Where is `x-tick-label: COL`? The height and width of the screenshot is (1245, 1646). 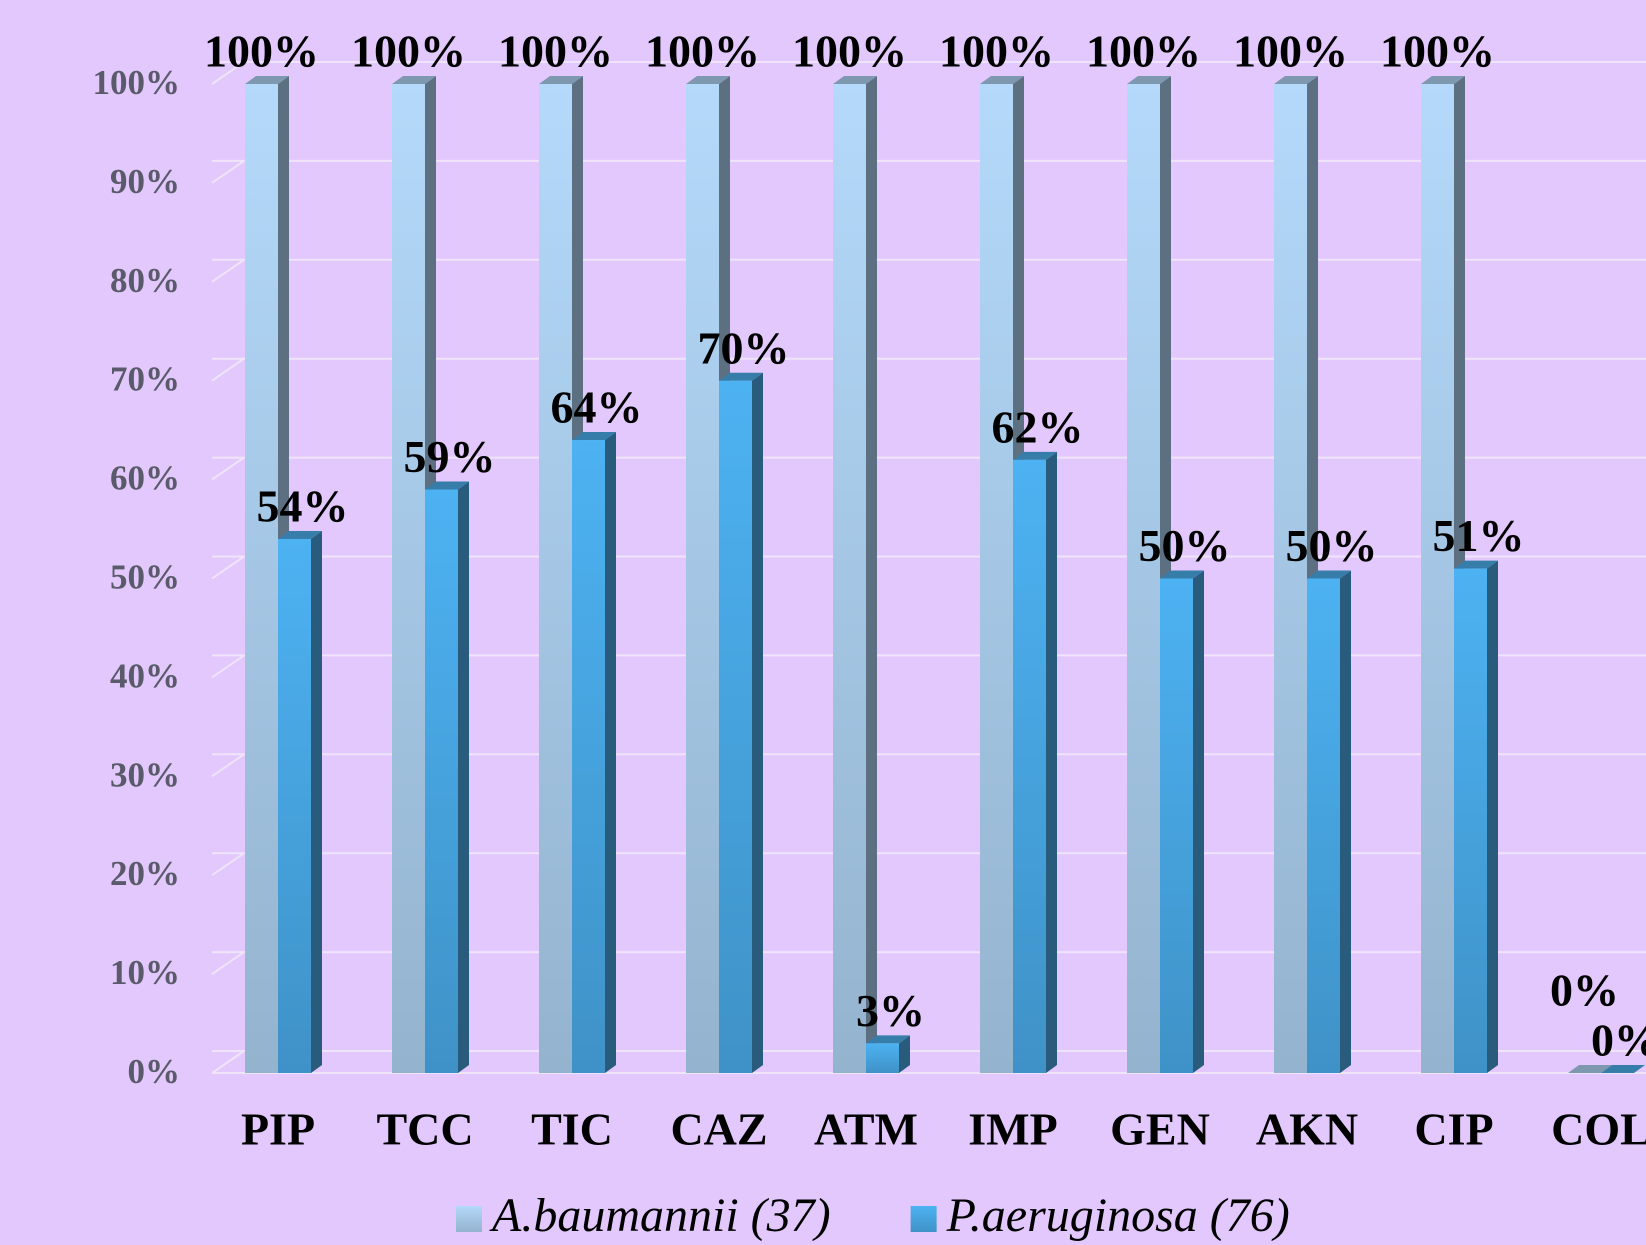
x-tick-label: COL is located at coordinates (1598, 1129).